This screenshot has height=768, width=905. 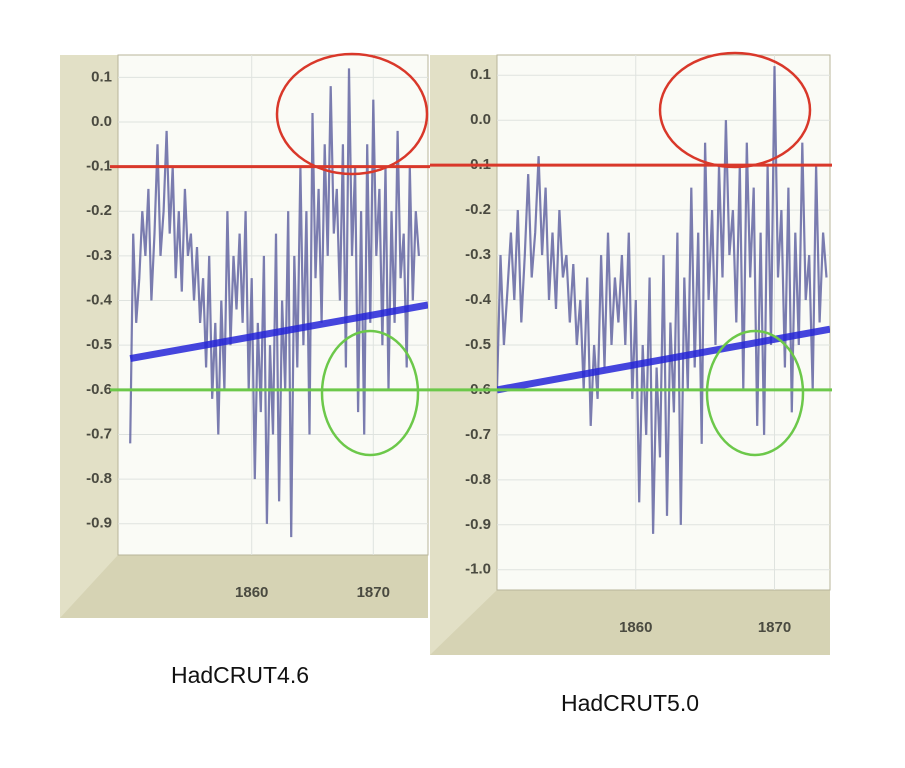 I want to click on y-tick-label: -0.1, so click(x=99, y=166).